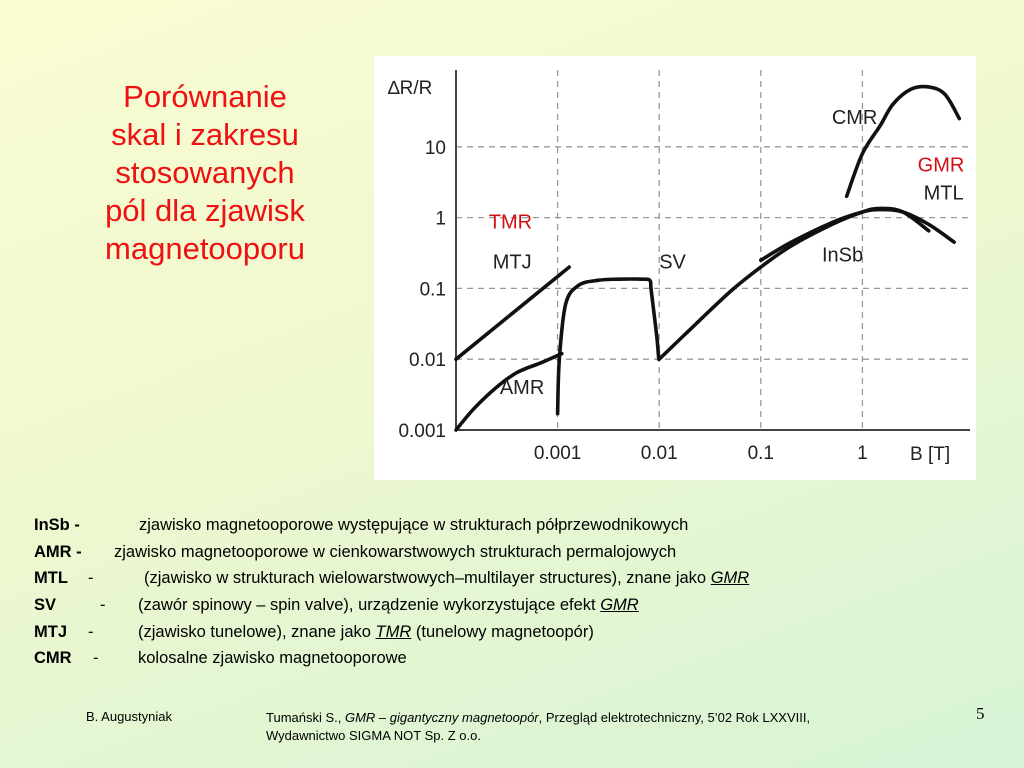  Describe the element at coordinates (427, 360) in the screenshot. I see `y-tick-label: 0.01` at that location.